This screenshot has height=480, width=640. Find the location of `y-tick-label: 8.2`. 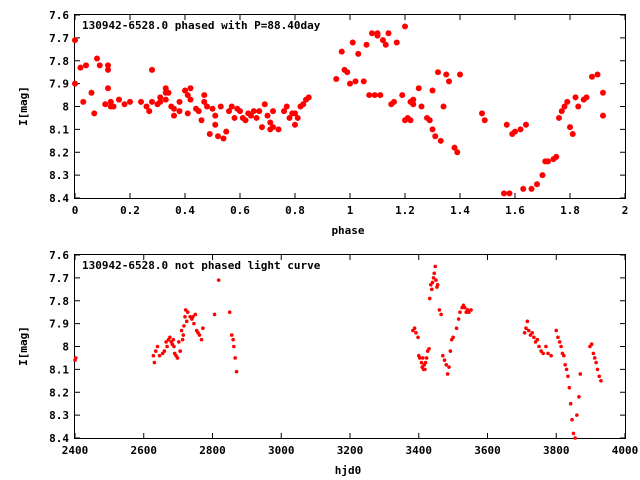

y-tick-label: 8.2 is located at coordinates (59, 152).